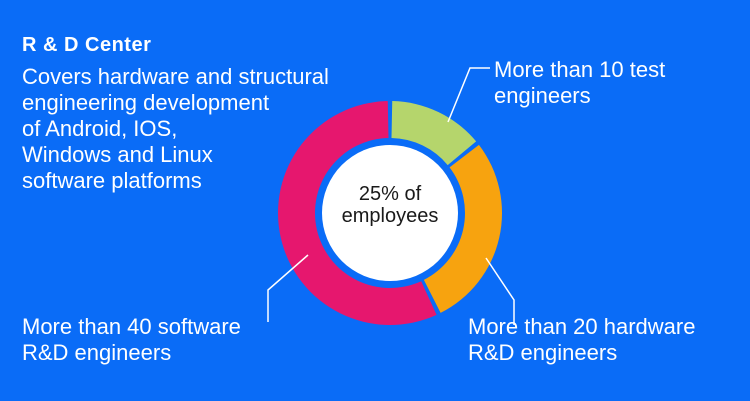 This screenshot has height=401, width=750. Describe the element at coordinates (468, 95) in the screenshot. I see `leader-line-test` at that location.